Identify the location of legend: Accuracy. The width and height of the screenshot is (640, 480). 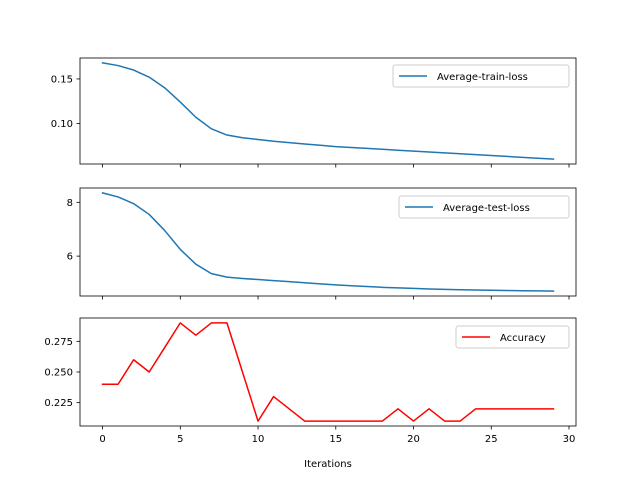
(512, 337).